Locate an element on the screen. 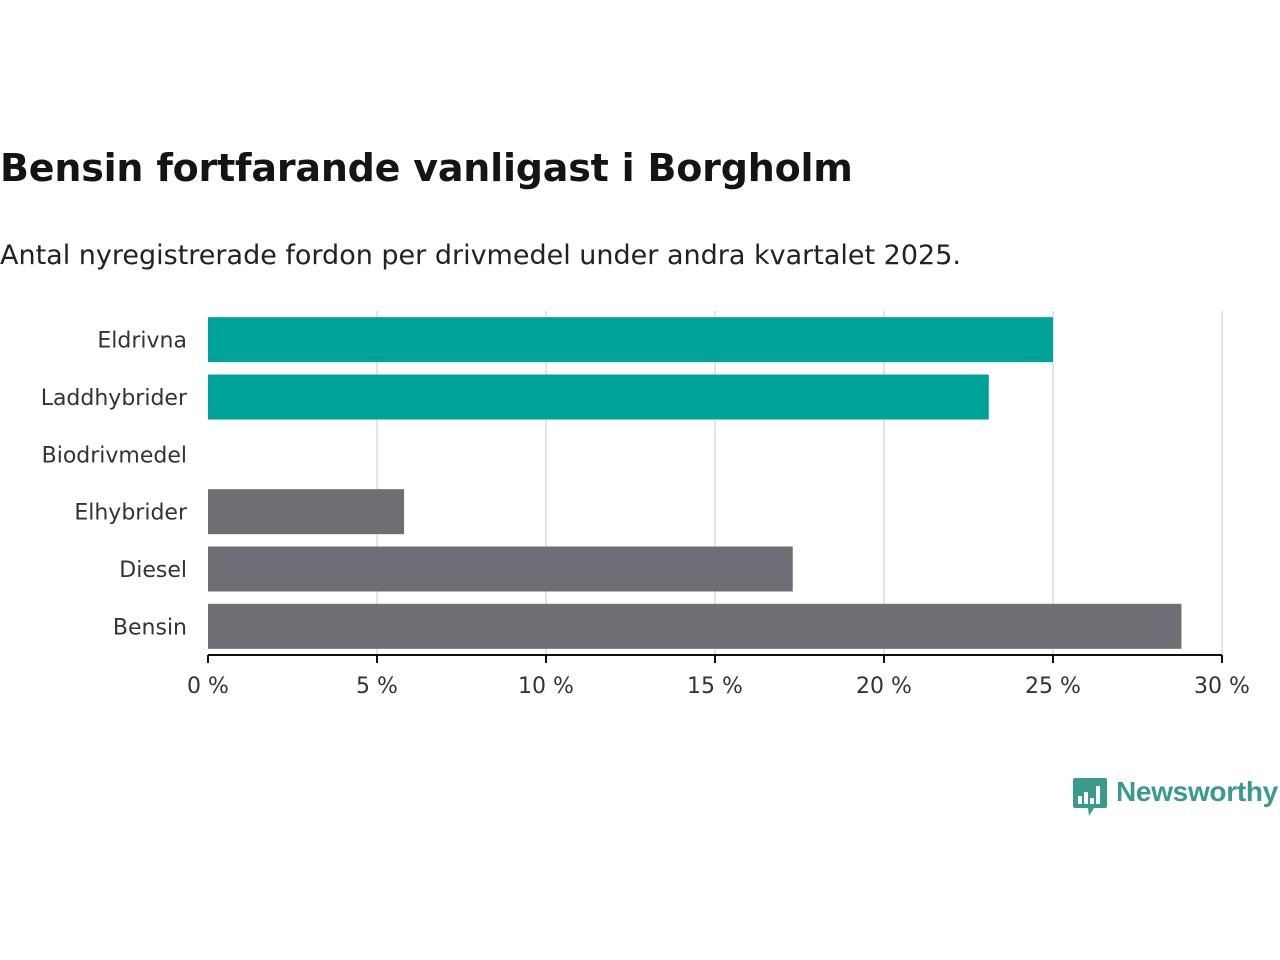  category-label: Bensin is located at coordinates (150, 627).